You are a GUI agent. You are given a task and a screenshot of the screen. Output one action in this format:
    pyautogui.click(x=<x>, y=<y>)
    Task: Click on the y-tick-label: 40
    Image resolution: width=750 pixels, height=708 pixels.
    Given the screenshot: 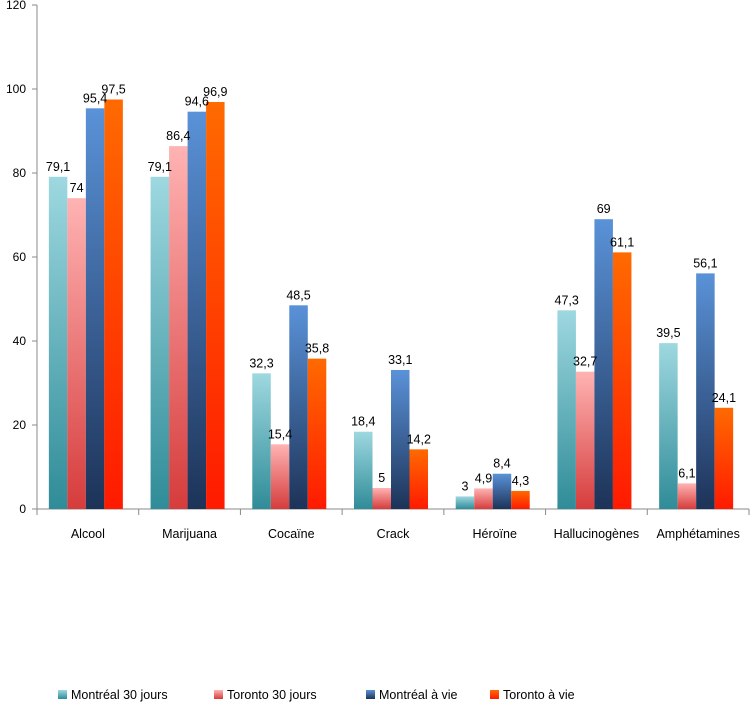 What is the action you would take?
    pyautogui.click(x=20, y=341)
    